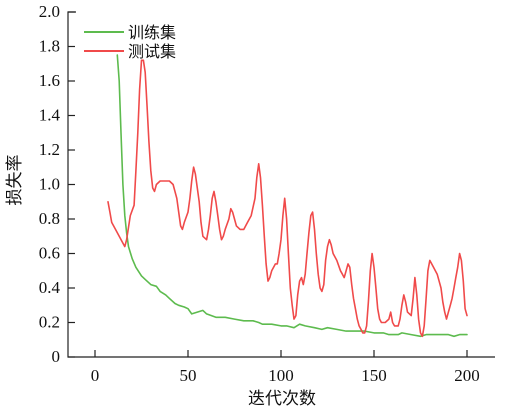  I want to click on y-tick-label: 0.4, so click(50, 287).